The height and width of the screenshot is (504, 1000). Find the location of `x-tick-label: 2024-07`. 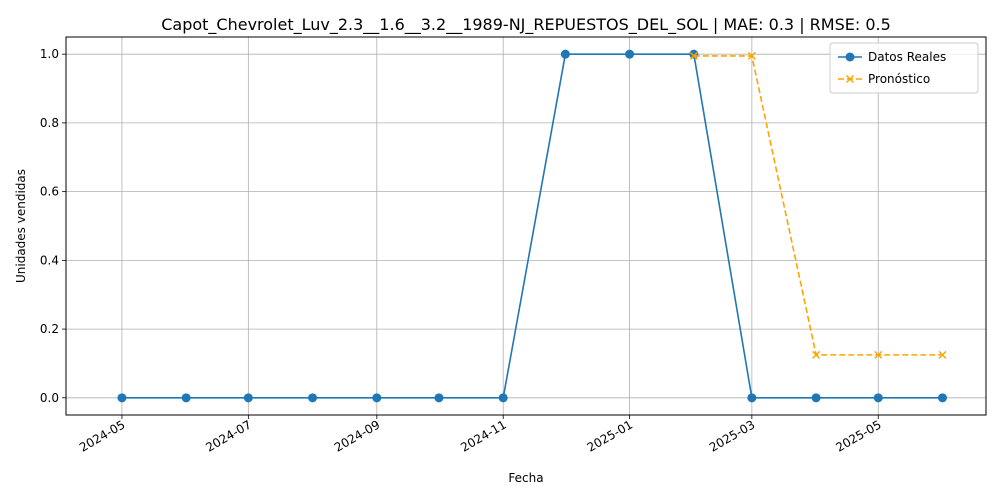

x-tick-label: 2024-07 is located at coordinates (228, 435).